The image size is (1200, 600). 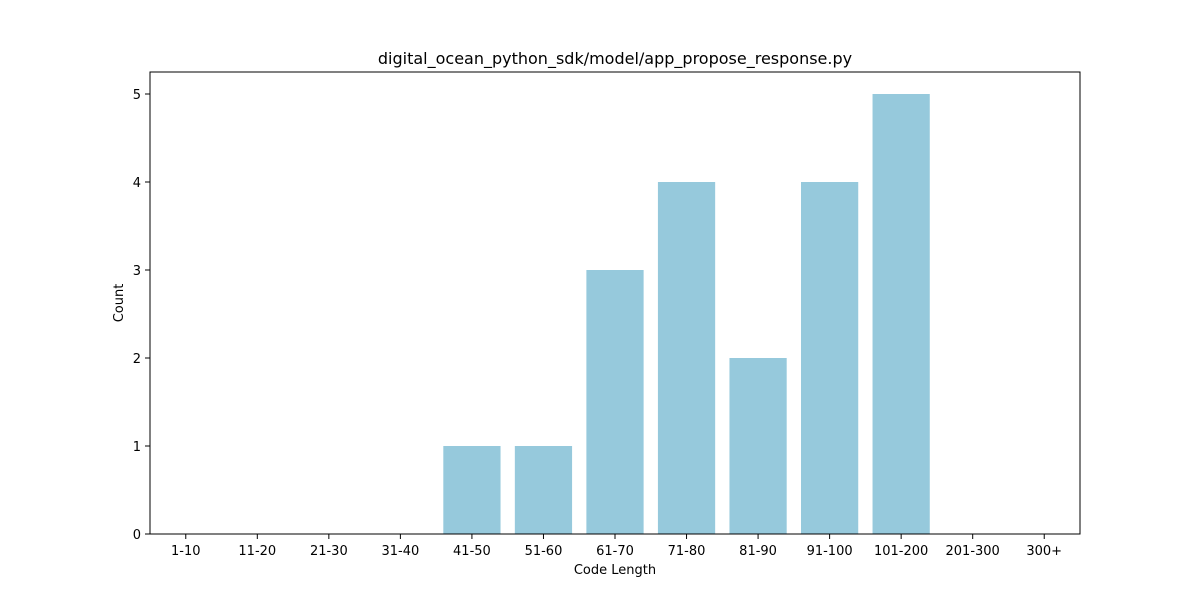 What do you see at coordinates (687, 551) in the screenshot?
I see `x-tick-label: 71-80` at bounding box center [687, 551].